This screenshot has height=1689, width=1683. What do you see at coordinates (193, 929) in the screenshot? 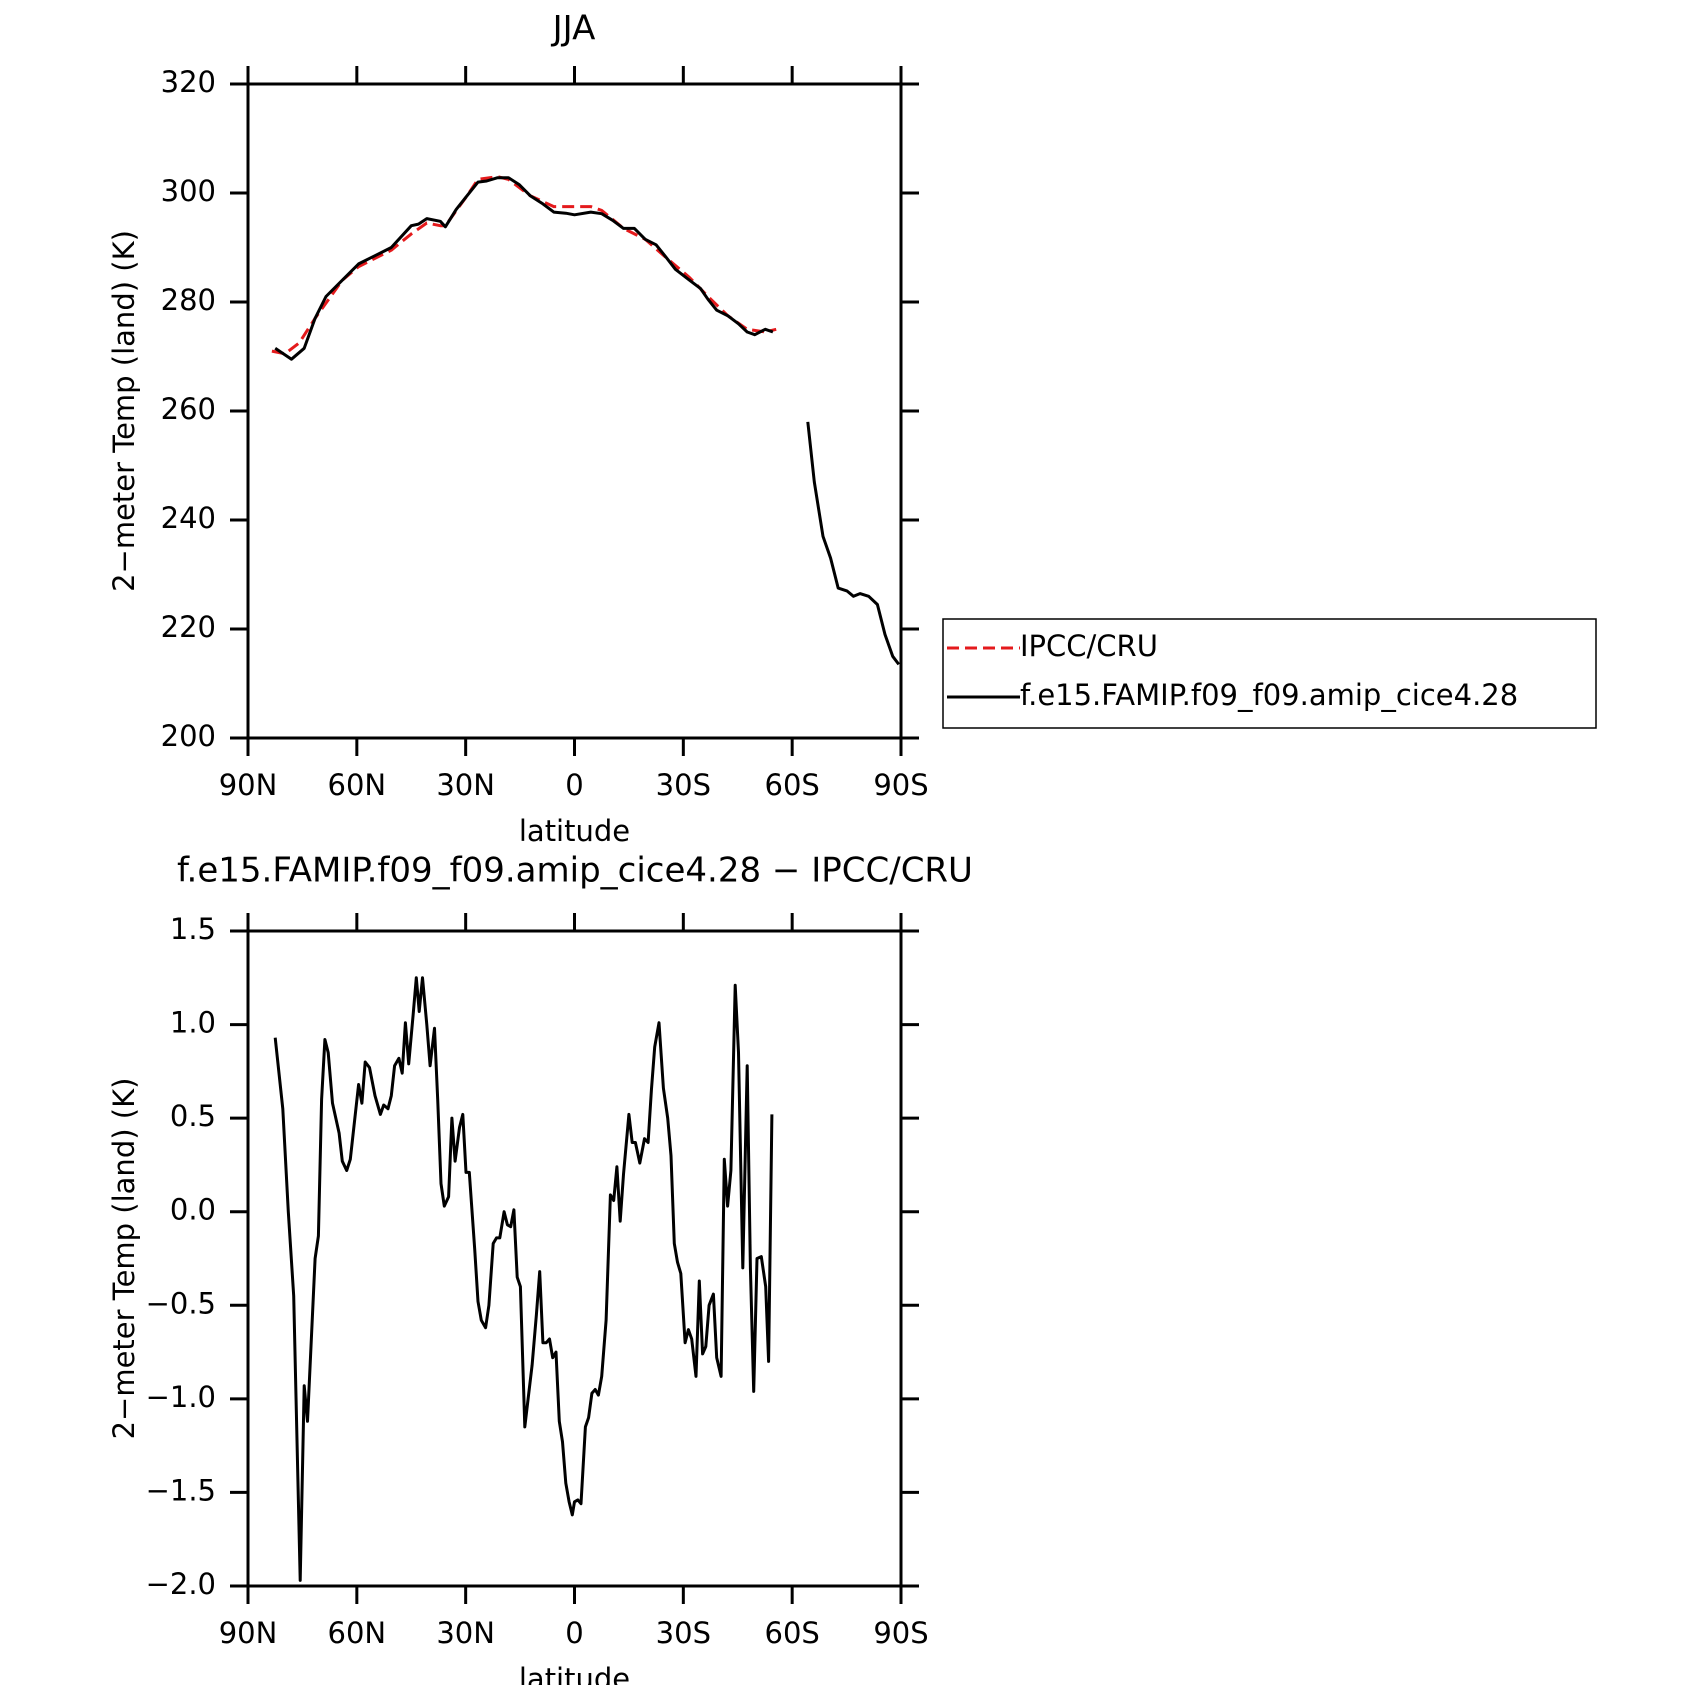
I see `y-tick-label: 1.5` at bounding box center [193, 929].